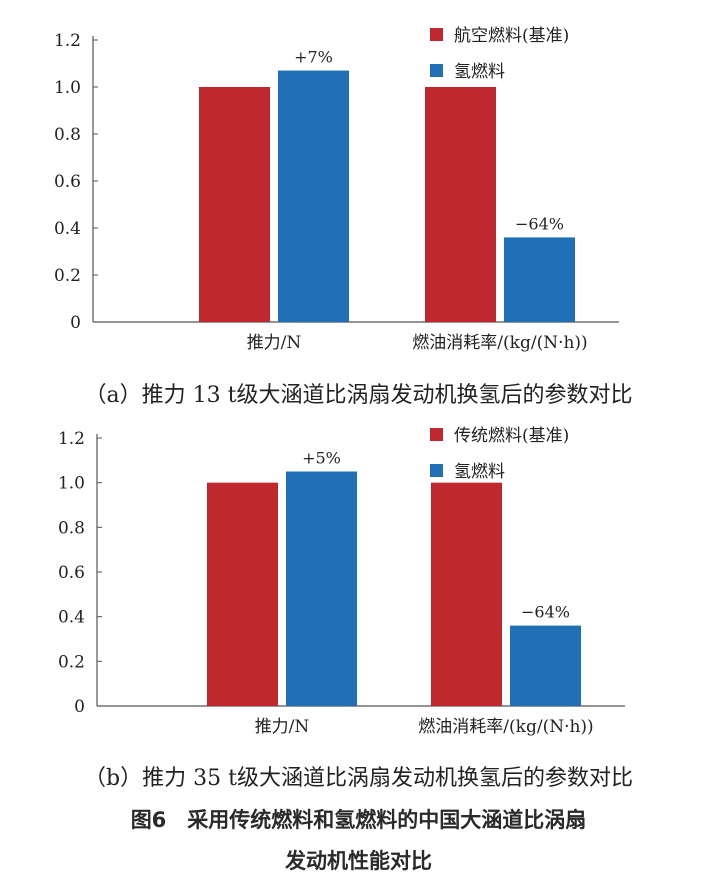 The height and width of the screenshot is (894, 717). What do you see at coordinates (358, 820) in the screenshot?
I see `figure-caption-line-1: 图6 采用传统燃料和氢燃料的中国大涵道比涡扇` at bounding box center [358, 820].